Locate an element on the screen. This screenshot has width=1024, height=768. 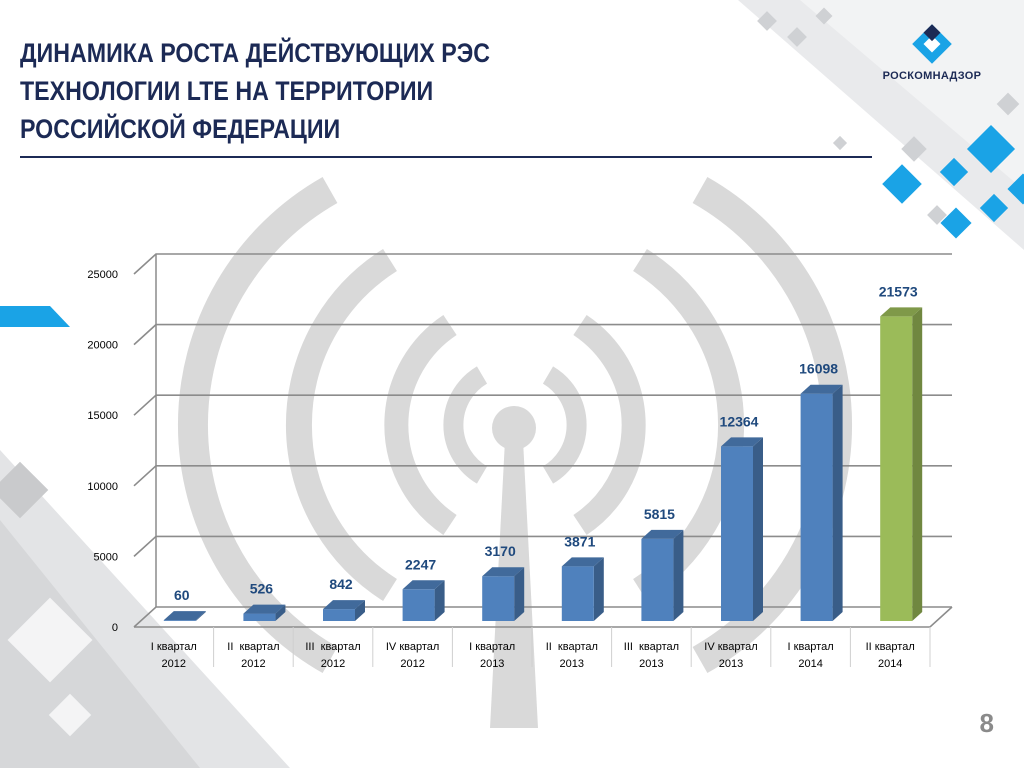
y-tick-label: 25000 is located at coordinates (102, 275).